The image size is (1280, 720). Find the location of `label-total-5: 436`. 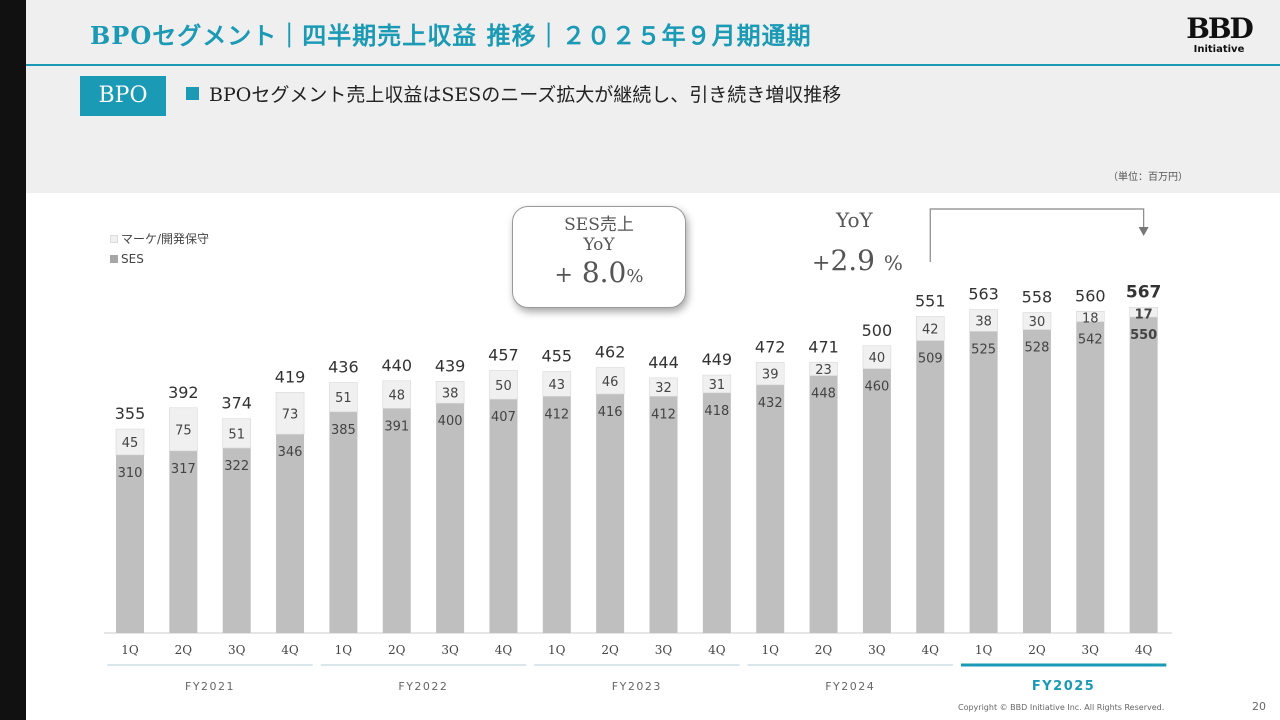

label-total-5: 436 is located at coordinates (343, 367).